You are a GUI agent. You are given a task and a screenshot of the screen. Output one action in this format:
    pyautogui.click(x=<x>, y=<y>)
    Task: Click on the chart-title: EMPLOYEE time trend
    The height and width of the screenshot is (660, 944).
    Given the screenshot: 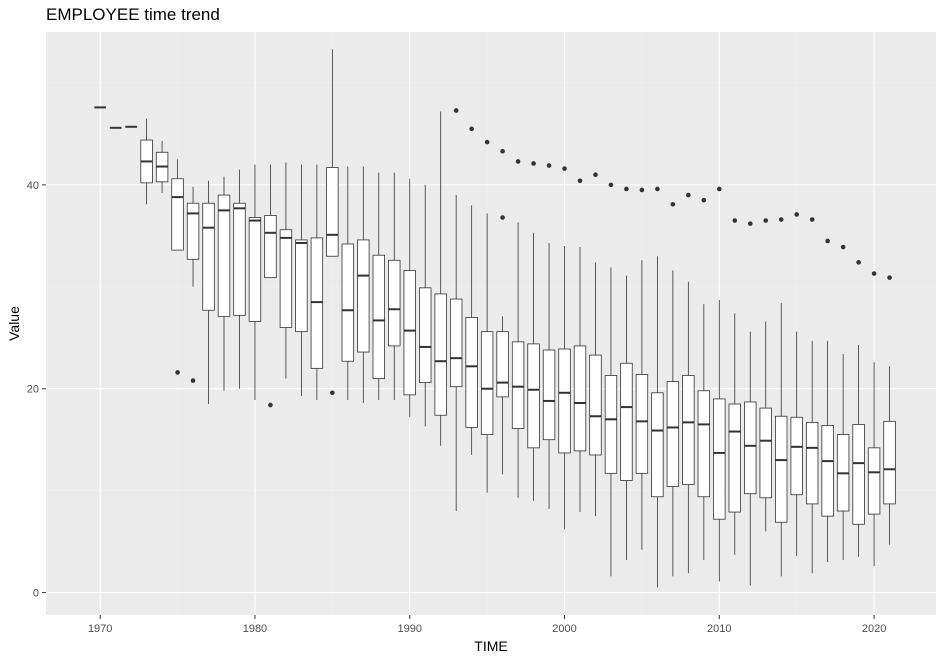 What is the action you would take?
    pyautogui.click(x=133, y=14)
    